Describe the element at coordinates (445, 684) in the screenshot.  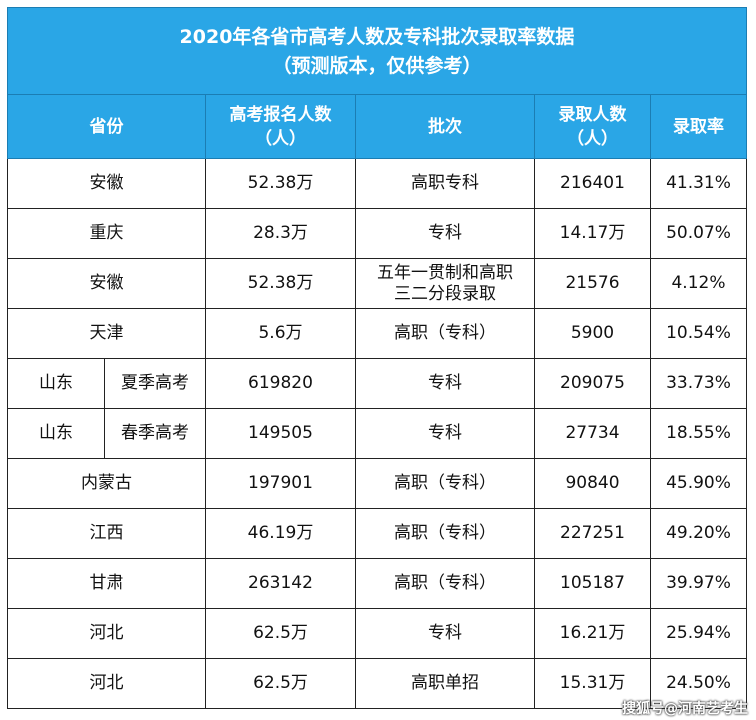
I see `batch-cell: 高职单招` at that location.